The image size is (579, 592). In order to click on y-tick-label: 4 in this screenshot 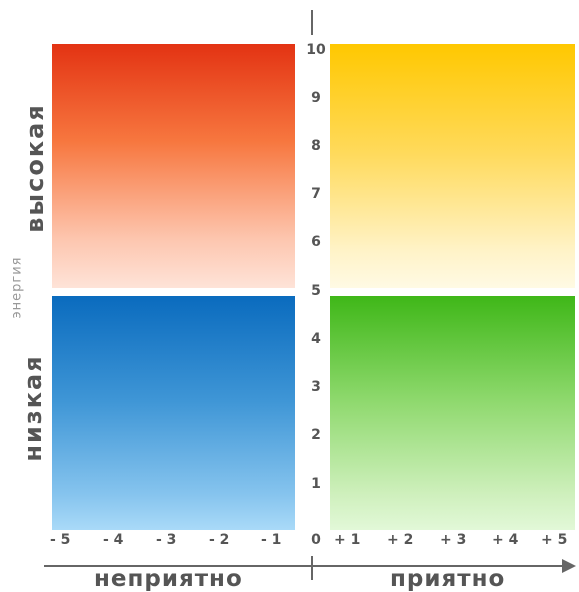, I will do `click(316, 339)`.